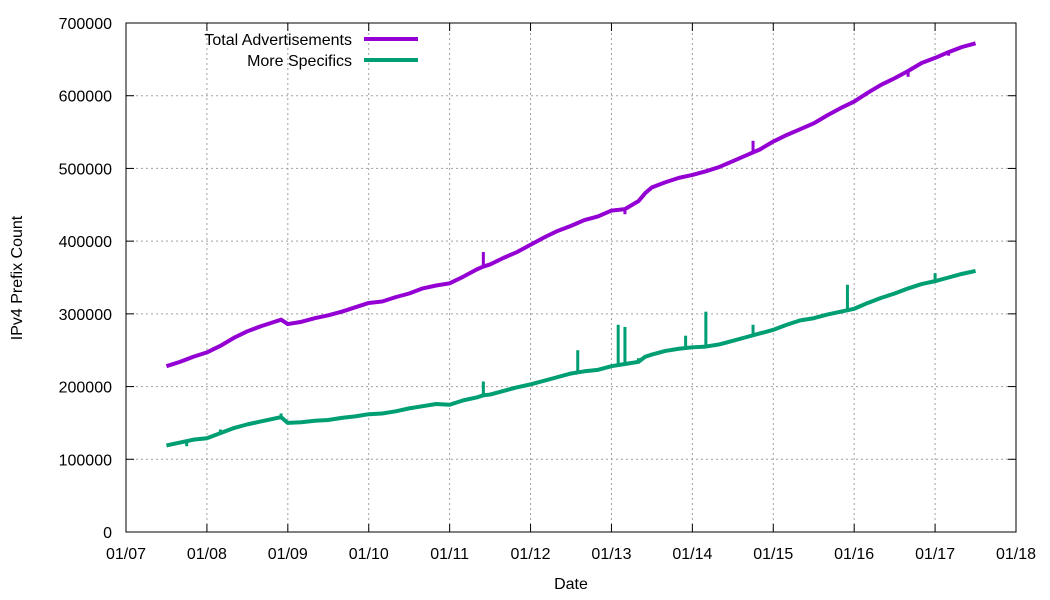 This screenshot has width=1050, height=600. What do you see at coordinates (85, 388) in the screenshot?
I see `y-tick-label: 200000` at bounding box center [85, 388].